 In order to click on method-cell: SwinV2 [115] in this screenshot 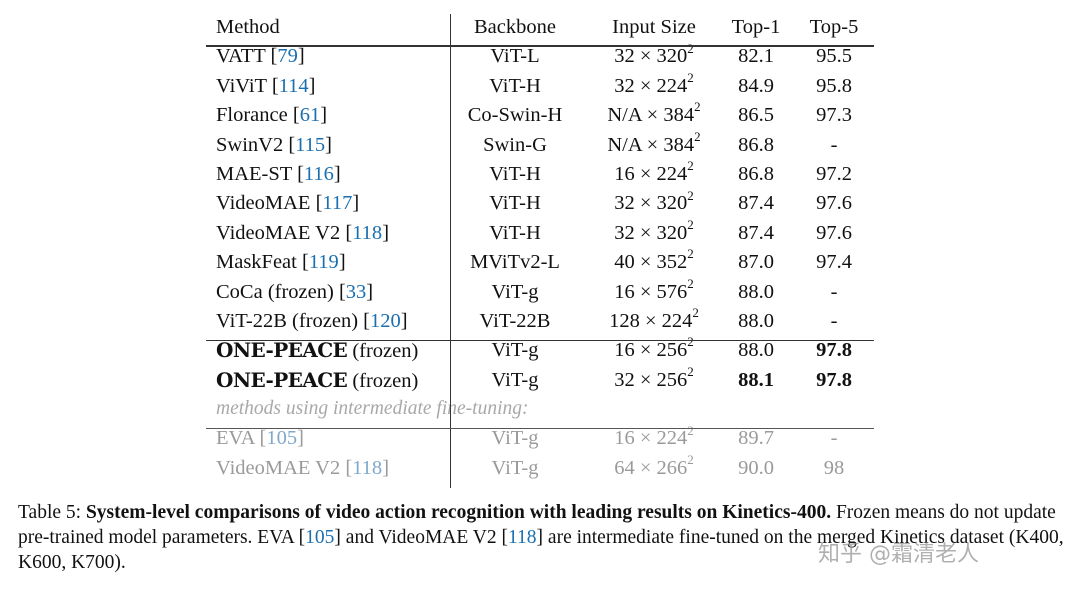, I will do `click(274, 144)`.